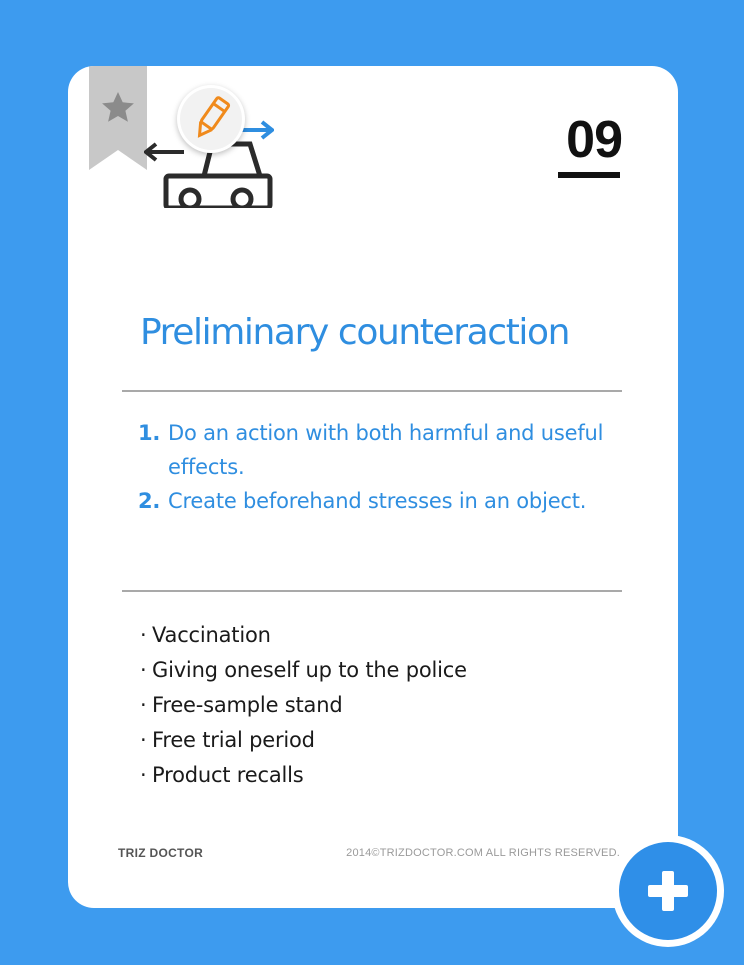 This screenshot has width=744, height=965. I want to click on principle-title: Preliminary counteraction, so click(355, 332).